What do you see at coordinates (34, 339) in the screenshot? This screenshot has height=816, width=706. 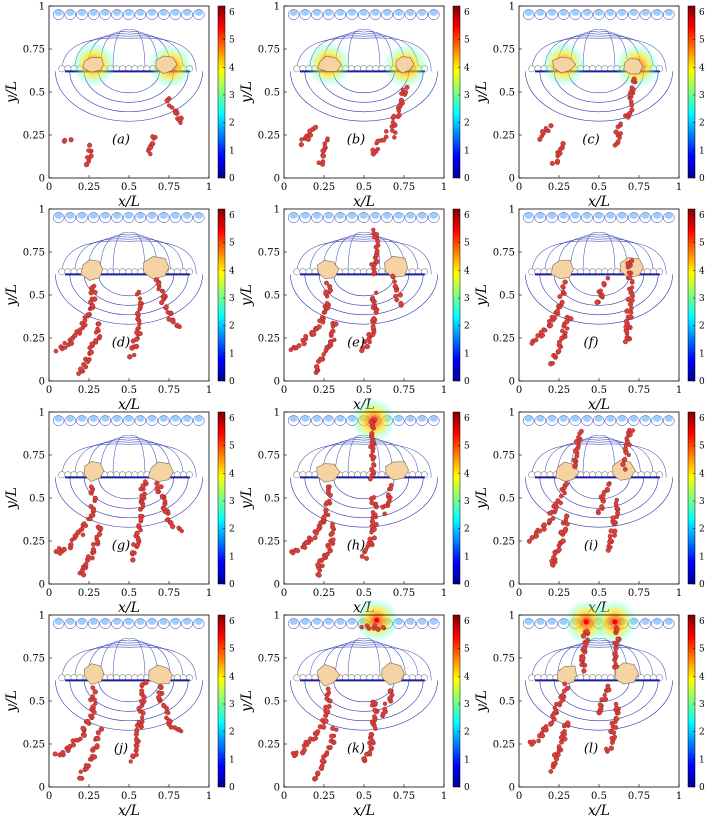 I see `y-tick-label: 0.25` at bounding box center [34, 339].